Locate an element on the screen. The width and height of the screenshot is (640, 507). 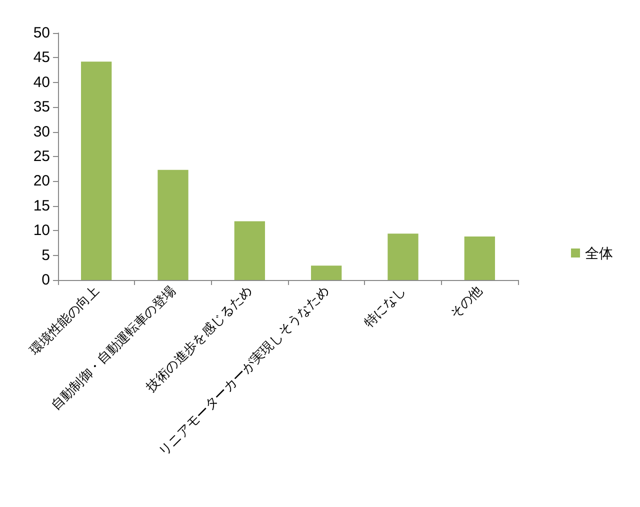
y-tick-label: 0 is located at coordinates (46, 280).